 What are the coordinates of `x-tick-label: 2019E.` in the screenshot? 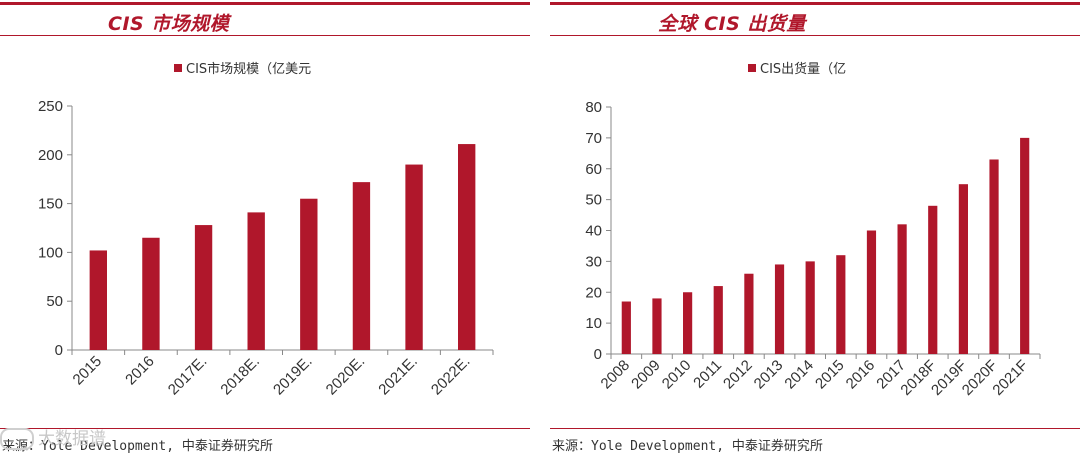 It's located at (293, 376).